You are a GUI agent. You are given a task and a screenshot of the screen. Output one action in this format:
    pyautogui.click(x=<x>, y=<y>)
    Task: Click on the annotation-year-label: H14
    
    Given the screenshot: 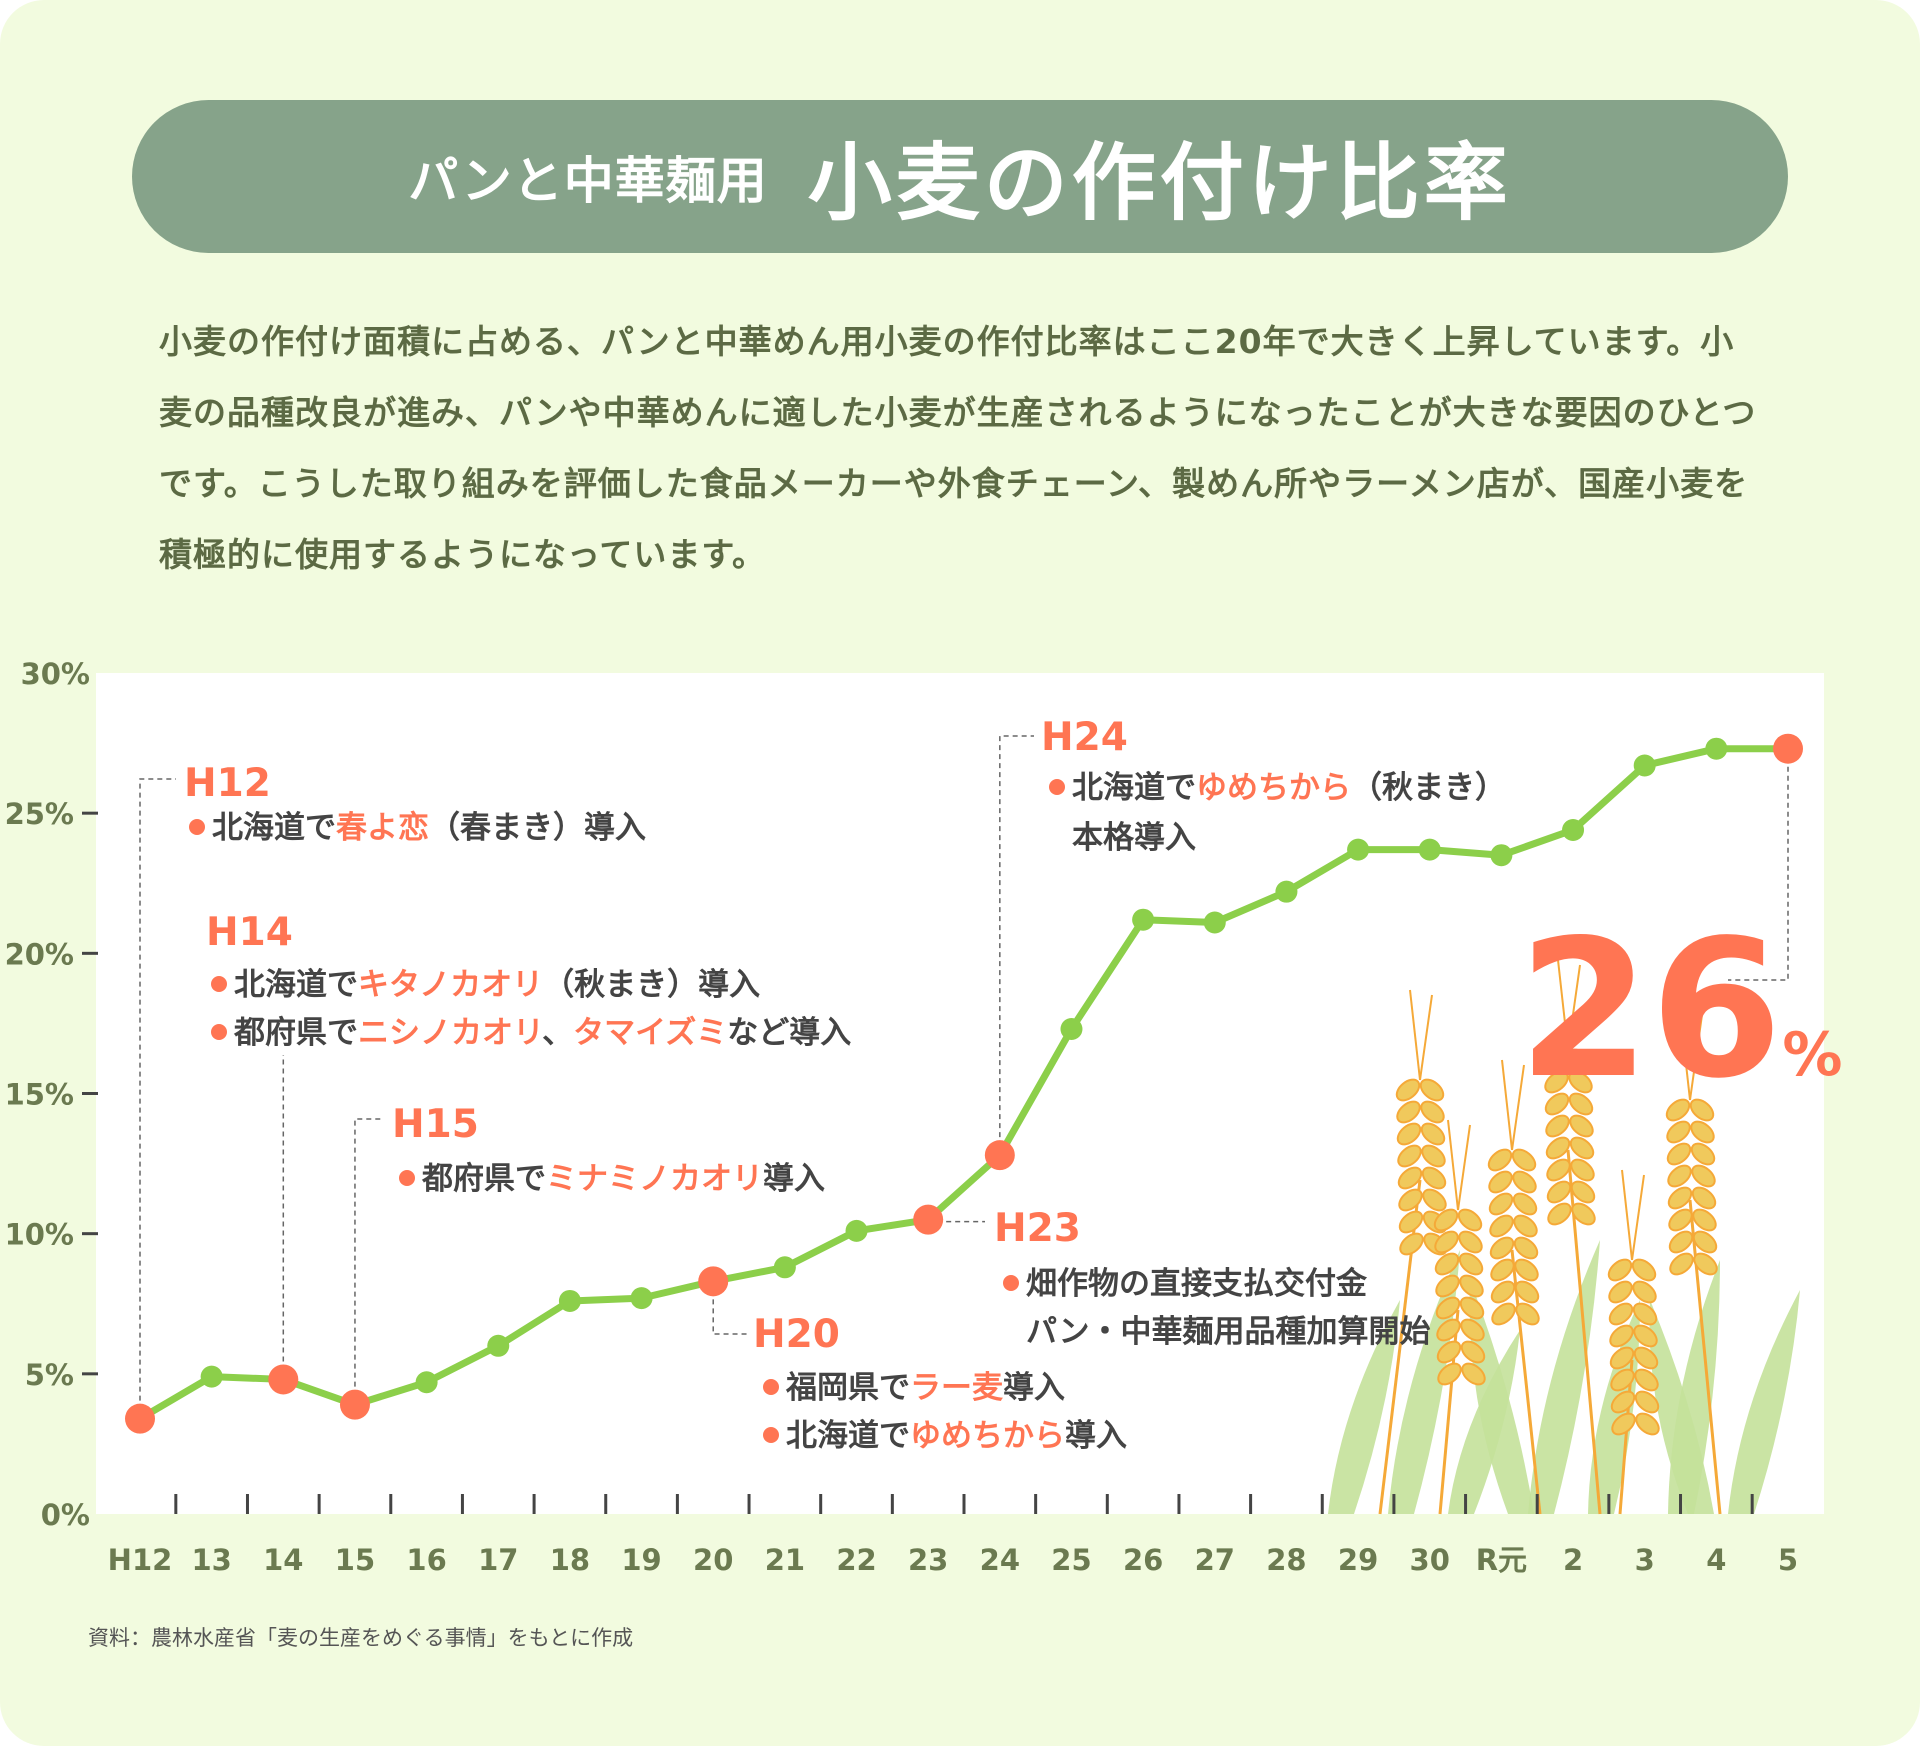 What is the action you would take?
    pyautogui.click(x=249, y=932)
    